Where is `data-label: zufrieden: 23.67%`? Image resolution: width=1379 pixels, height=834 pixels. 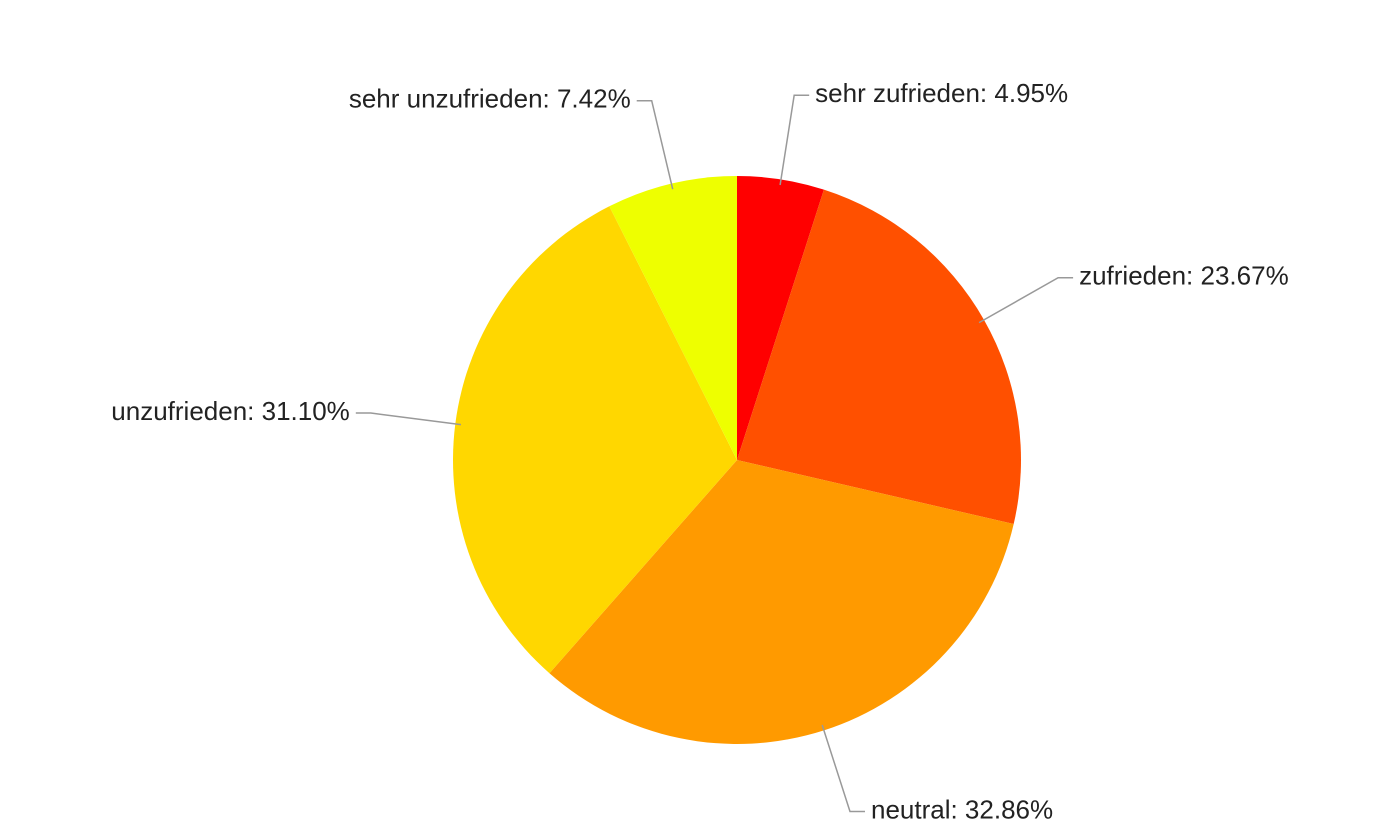 data-label: zufrieden: 23.67% is located at coordinates (1184, 276).